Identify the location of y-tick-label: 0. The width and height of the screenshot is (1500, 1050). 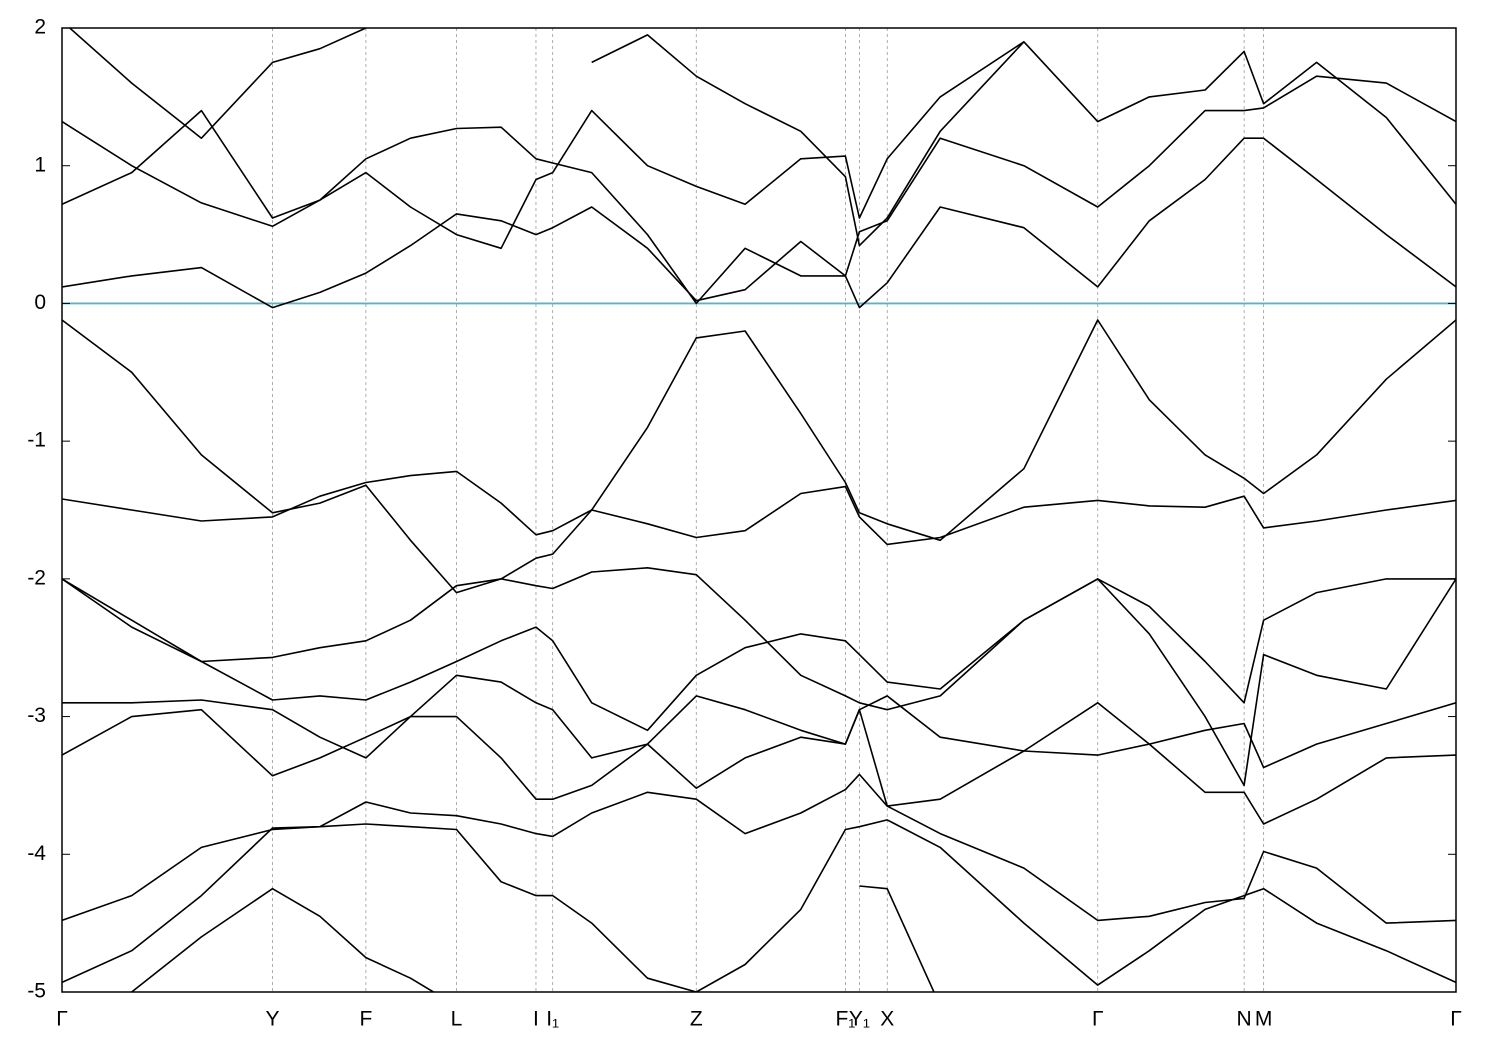
(40, 302).